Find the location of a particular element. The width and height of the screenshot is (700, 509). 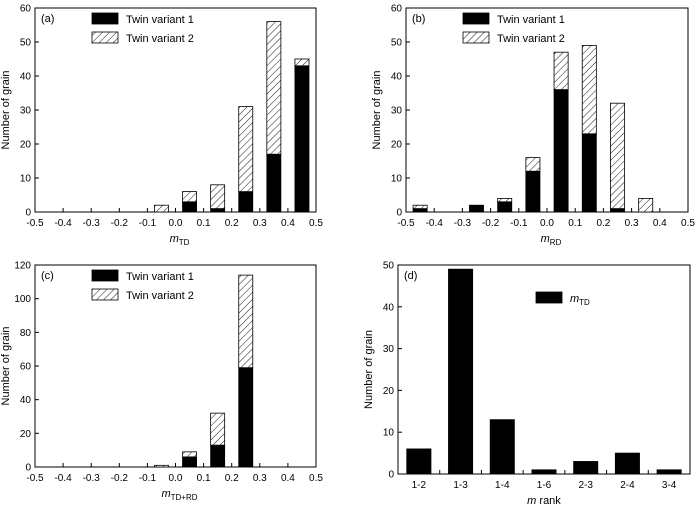

x-axis-label: mTD+RD is located at coordinates (179, 495).